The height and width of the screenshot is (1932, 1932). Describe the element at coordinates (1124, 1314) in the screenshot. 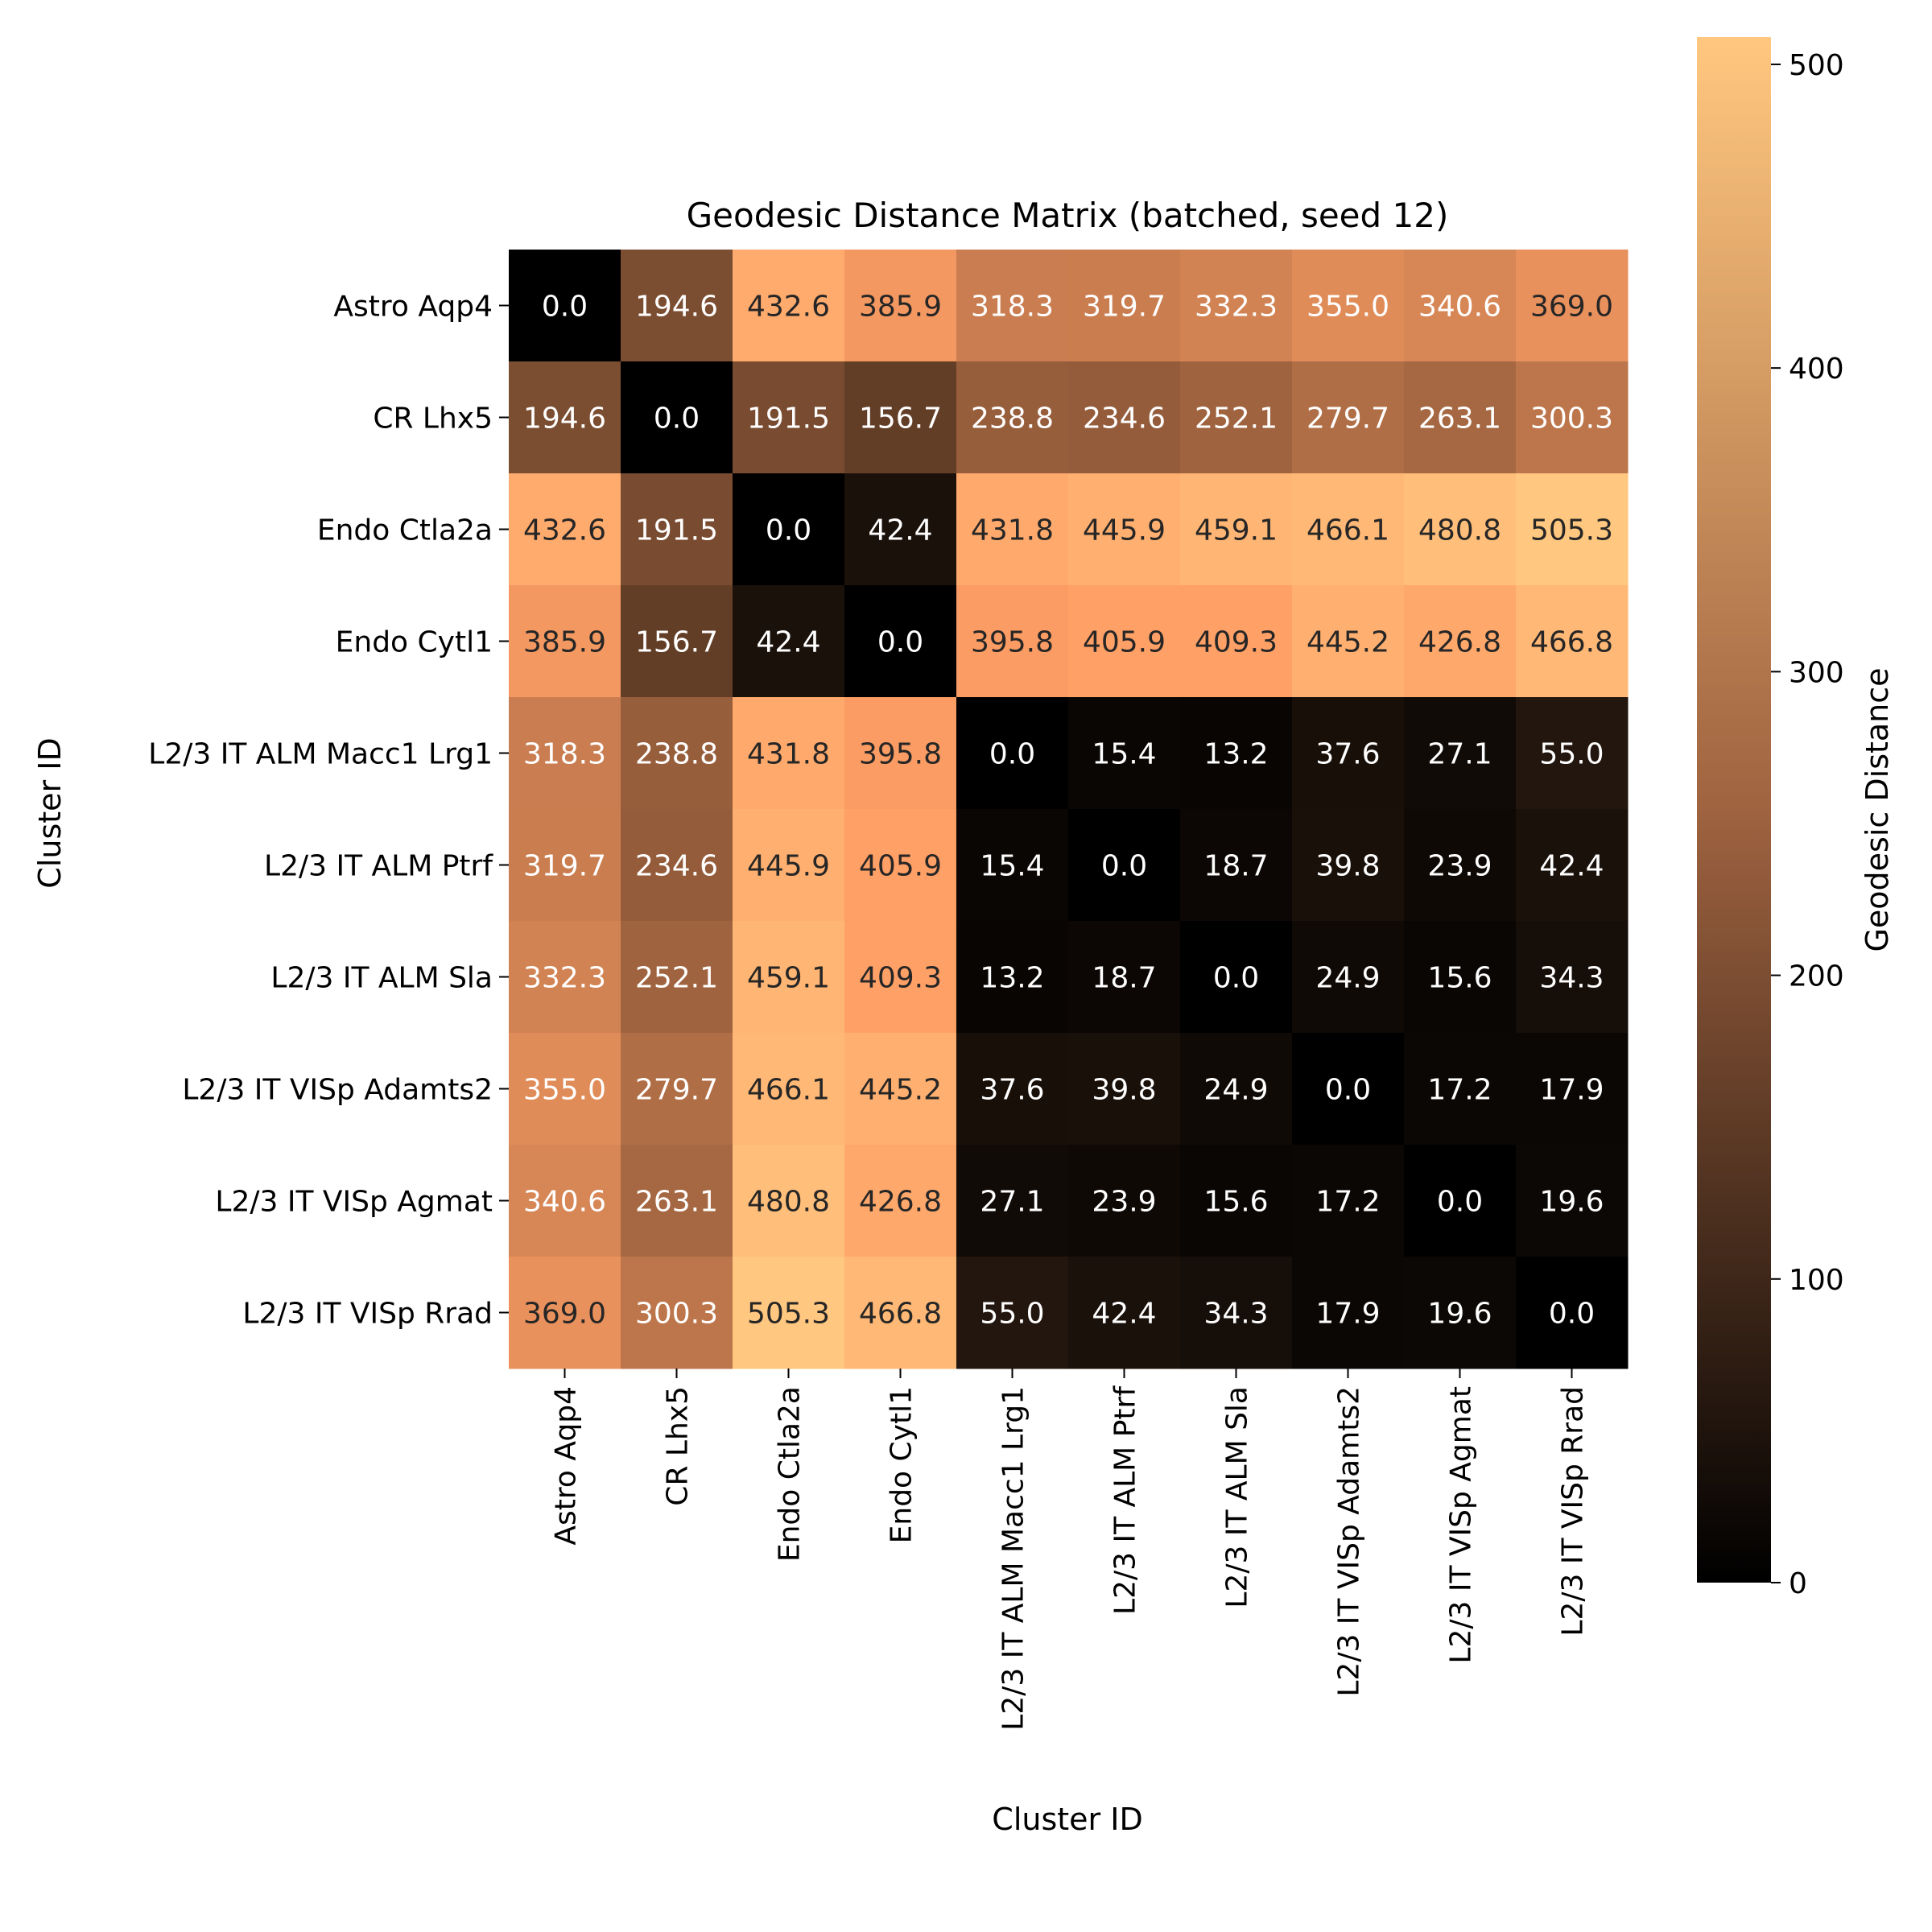

I see `cell-value-label: 42.4` at that location.